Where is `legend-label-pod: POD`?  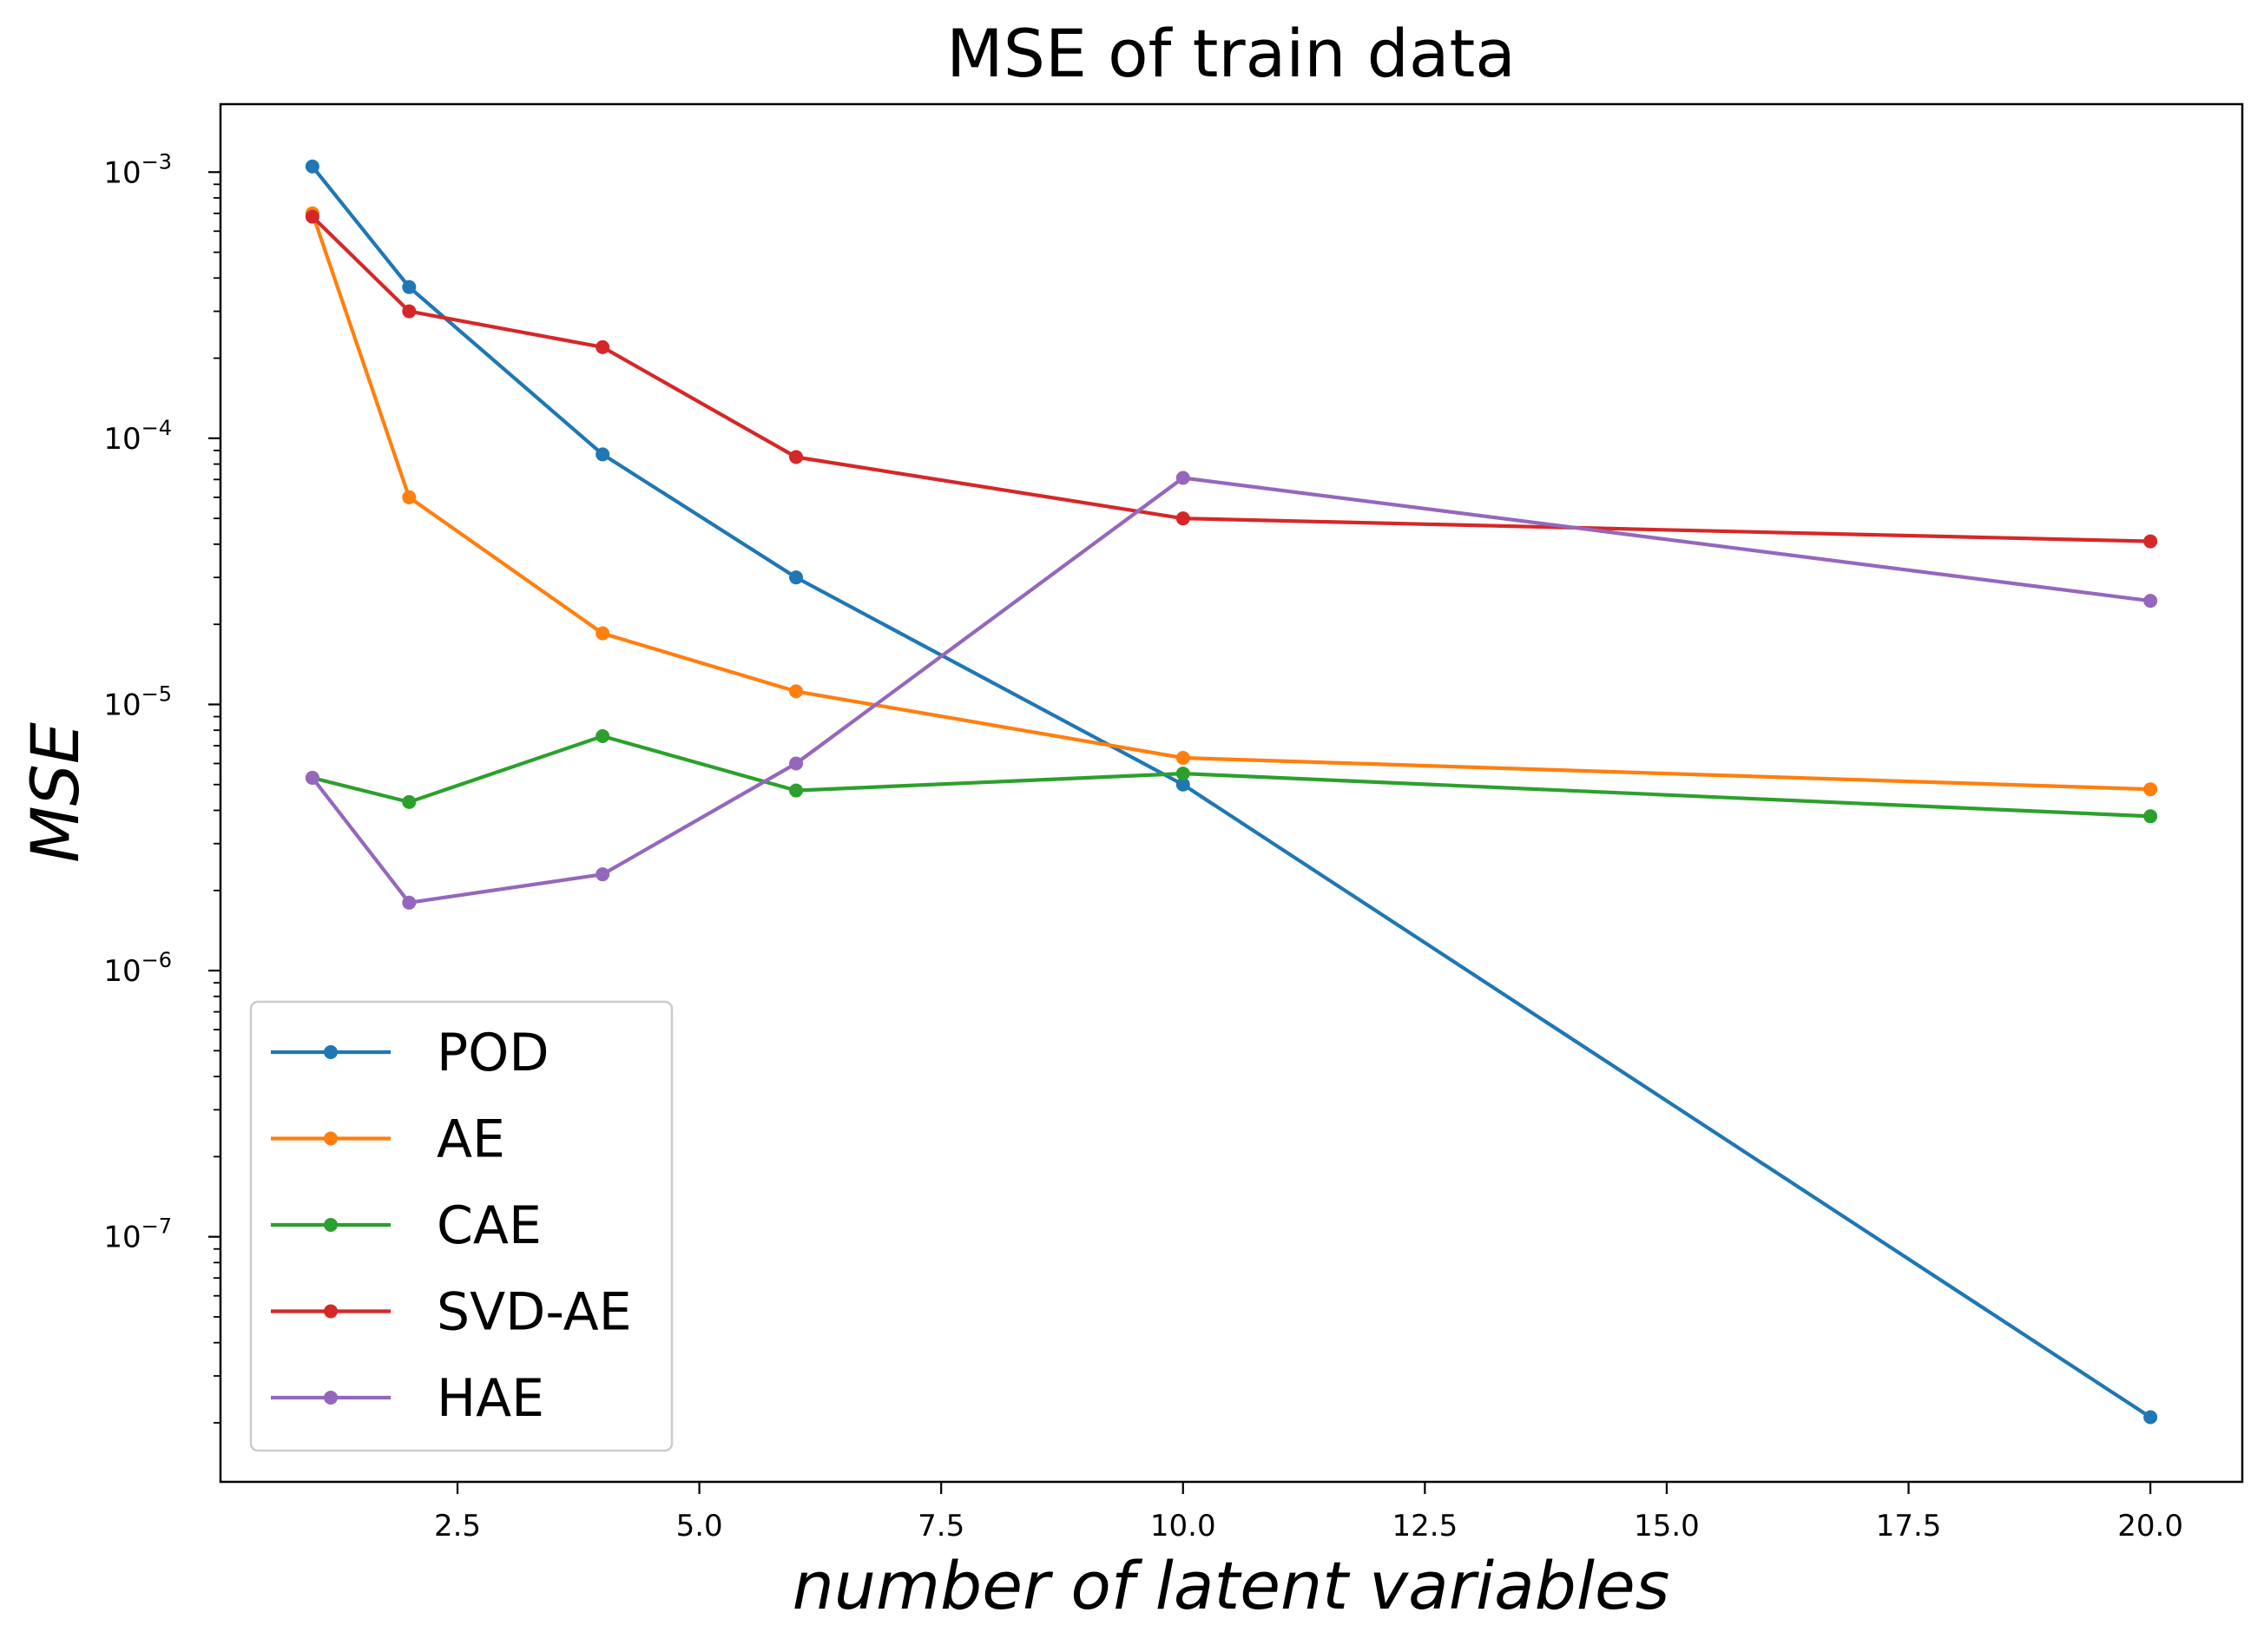
legend-label-pod: POD is located at coordinates (493, 1053).